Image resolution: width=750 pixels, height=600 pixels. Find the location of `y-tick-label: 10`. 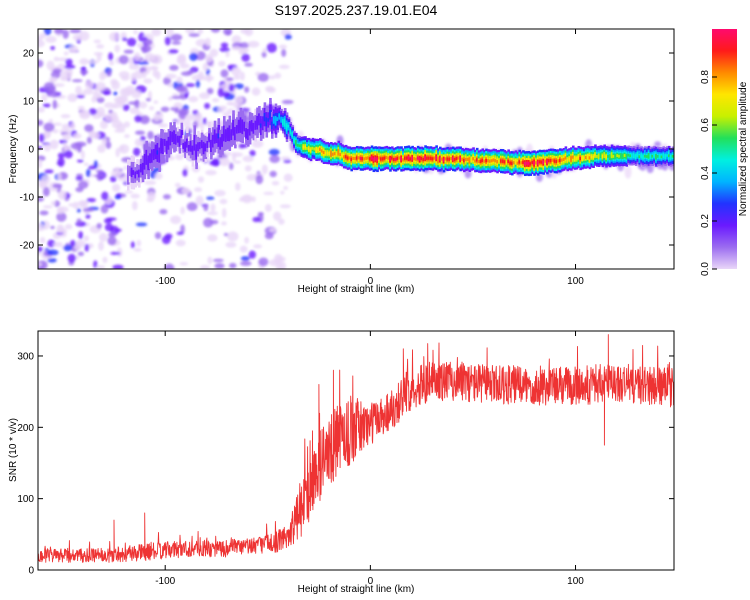

y-tick-label: 10 is located at coordinates (29, 102).